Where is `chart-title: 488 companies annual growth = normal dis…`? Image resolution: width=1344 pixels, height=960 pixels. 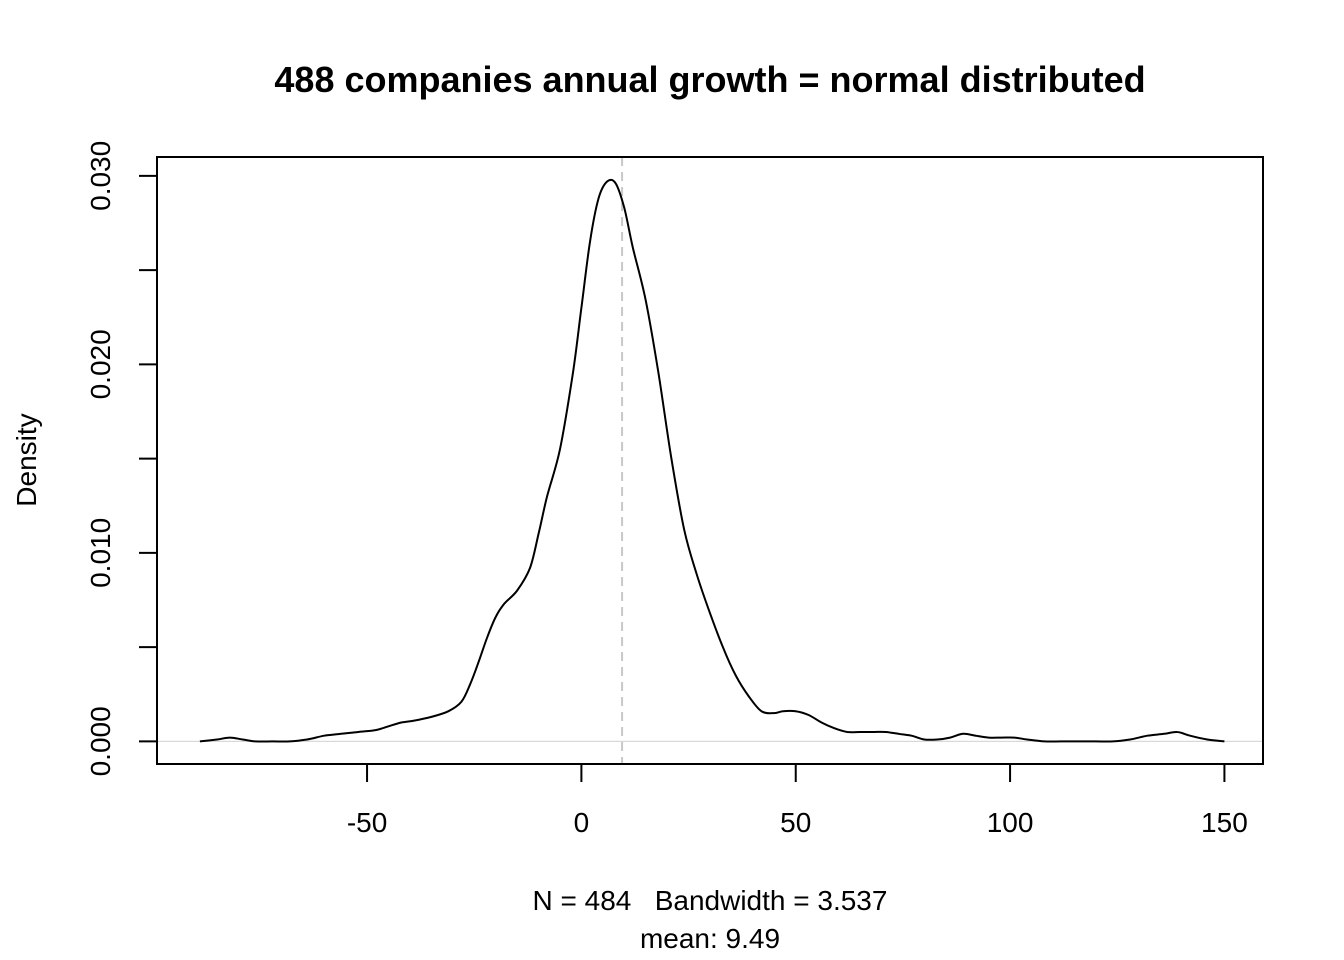
chart-title: 488 companies annual growth = normal dis… is located at coordinates (709, 79).